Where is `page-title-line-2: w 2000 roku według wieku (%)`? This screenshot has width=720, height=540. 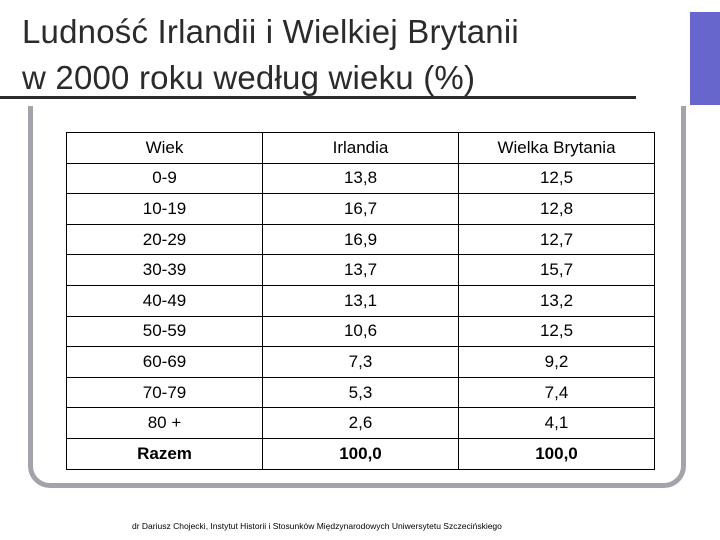 page-title-line-2: w 2000 roku według wieku (%) is located at coordinates (249, 77).